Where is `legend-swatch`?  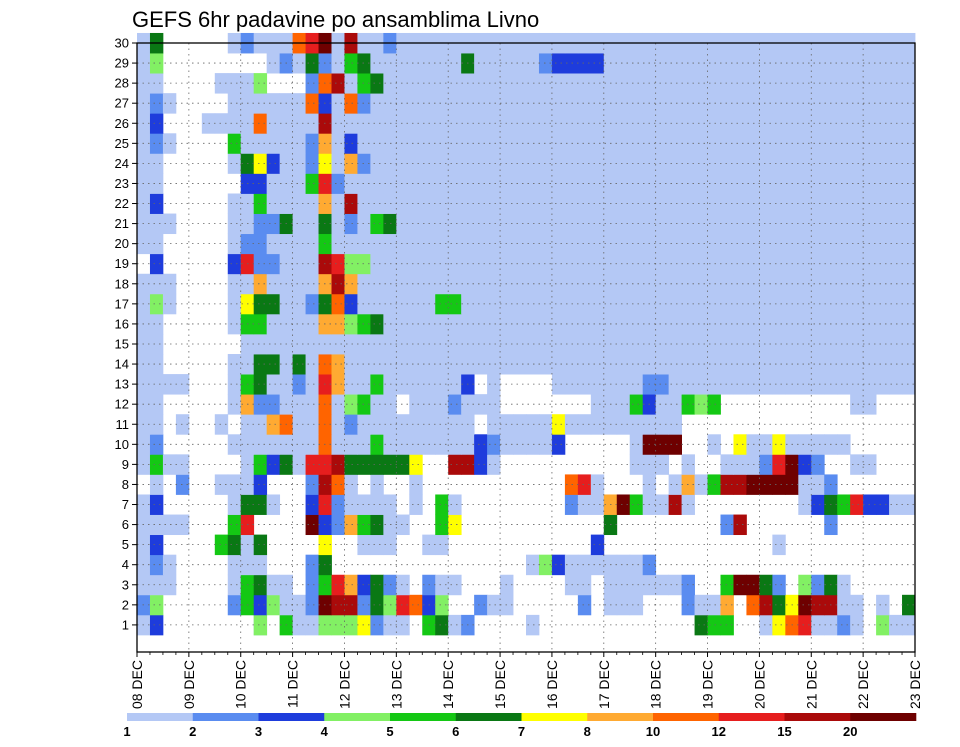 legend-swatch is located at coordinates (488, 717).